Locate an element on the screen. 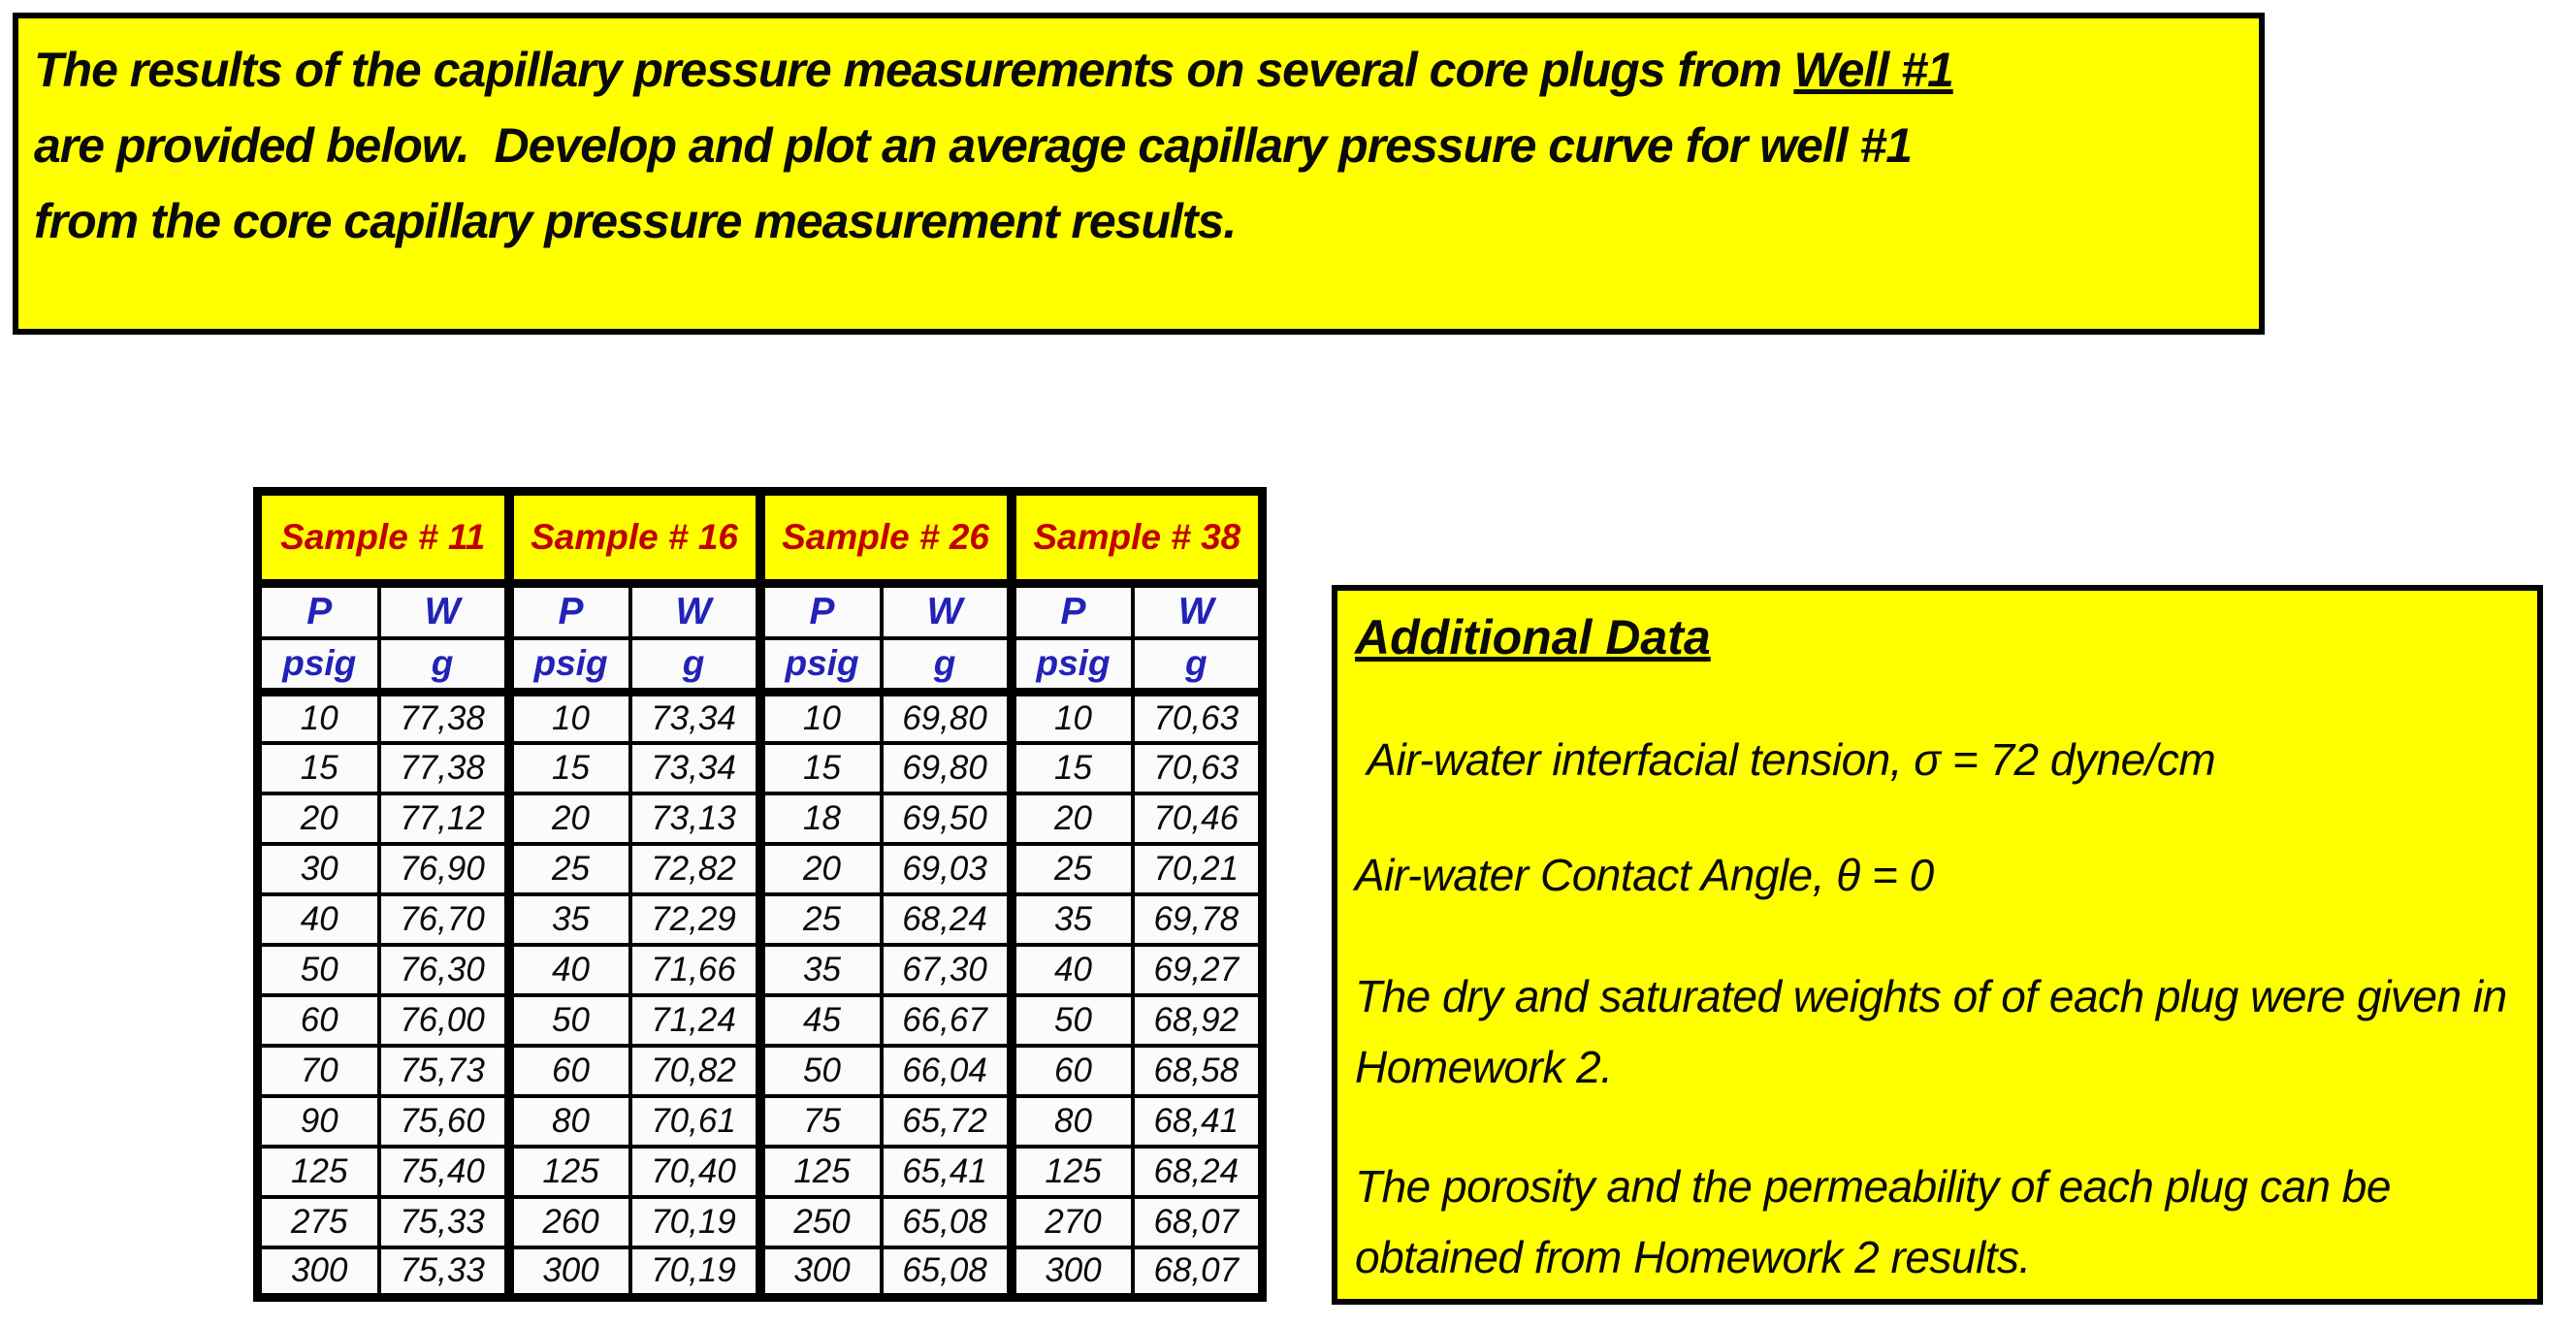 The height and width of the screenshot is (1327, 2576). table-row: 125 75,40 125 70,40 125 65,41 125 68,24 is located at coordinates (760, 1171).